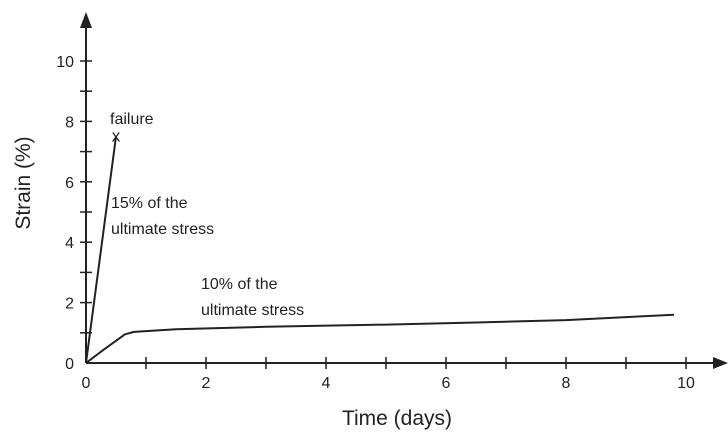  Describe the element at coordinates (239, 284) in the screenshot. I see `series-2-label-line1: 10% of the` at that location.